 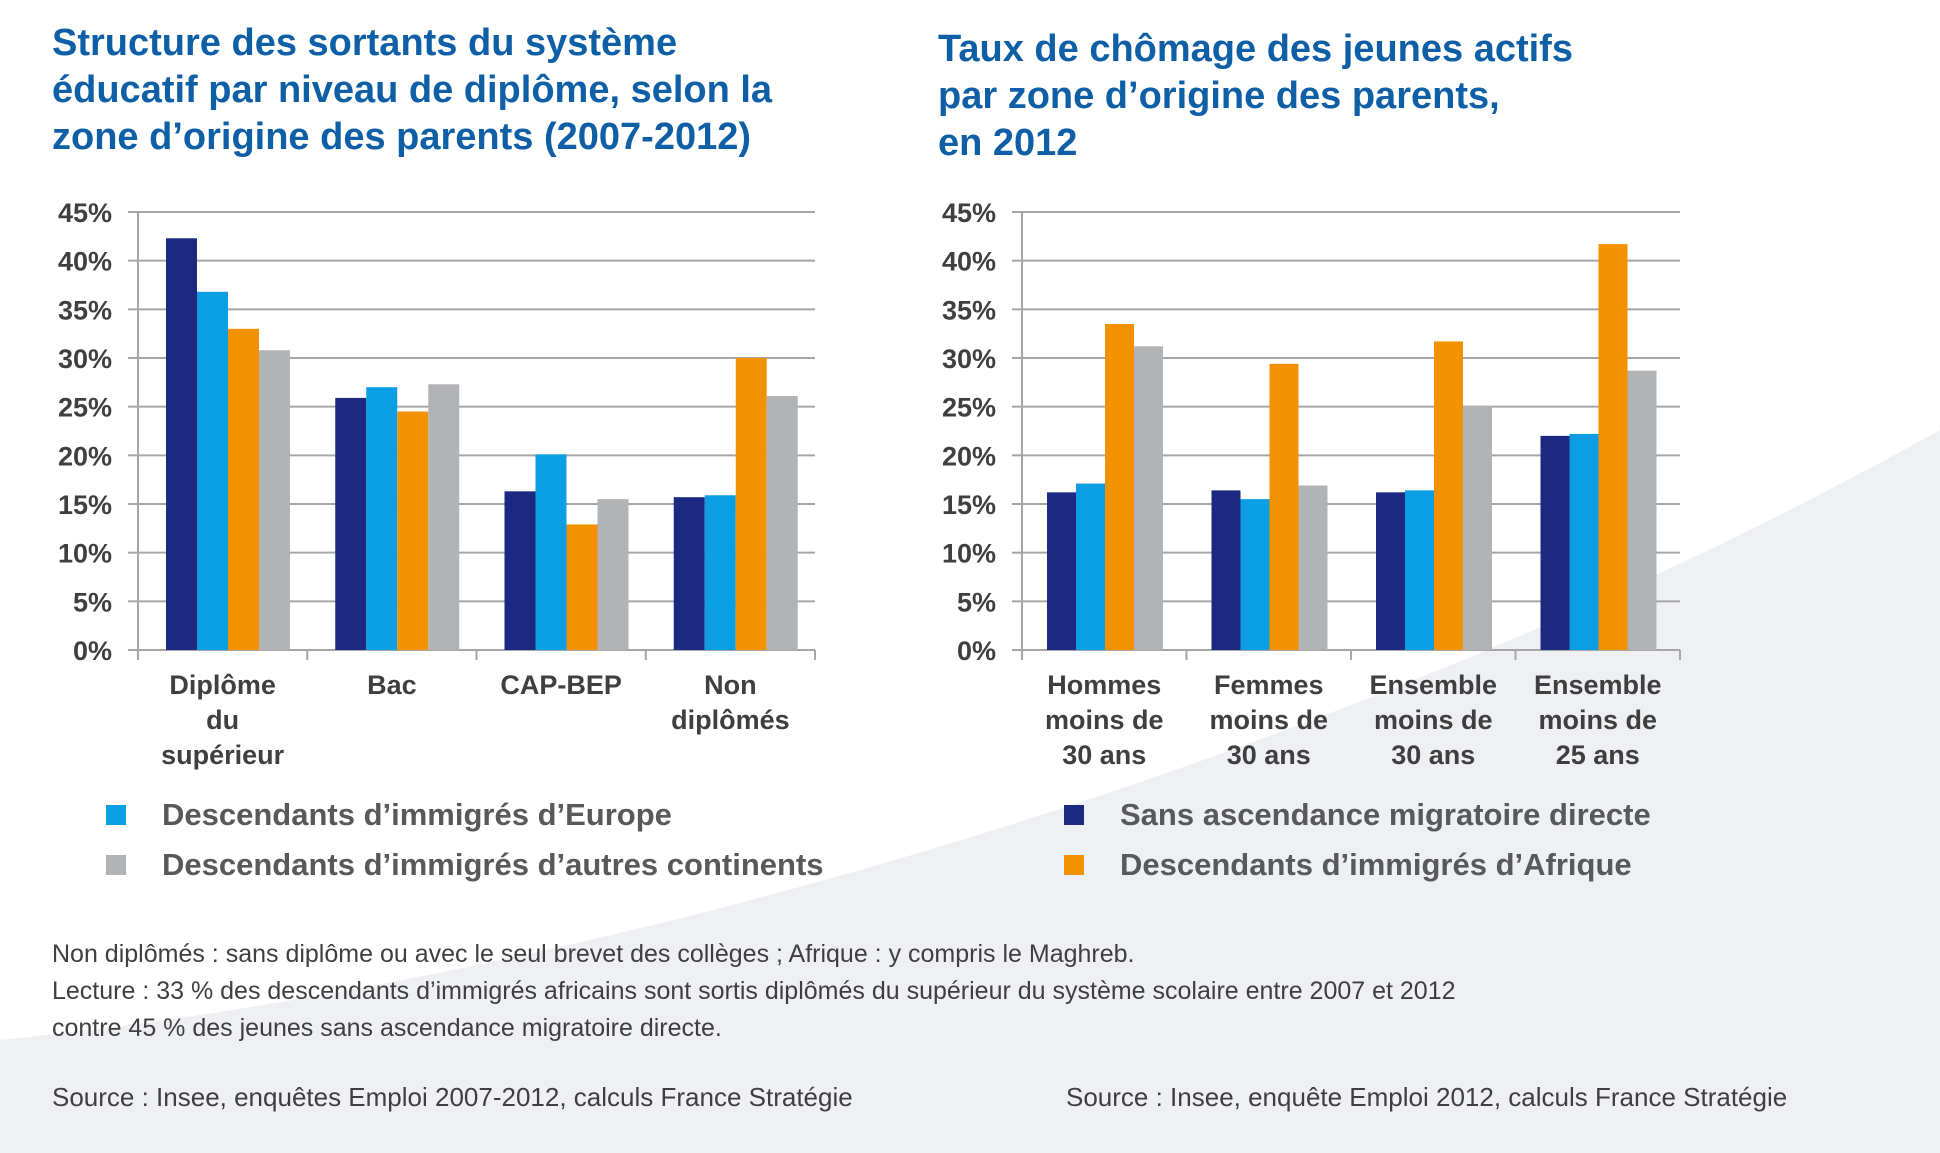 What do you see at coordinates (1376, 864) in the screenshot?
I see `legend-label-africa: Descendants d’immigrés d’Afrique` at bounding box center [1376, 864].